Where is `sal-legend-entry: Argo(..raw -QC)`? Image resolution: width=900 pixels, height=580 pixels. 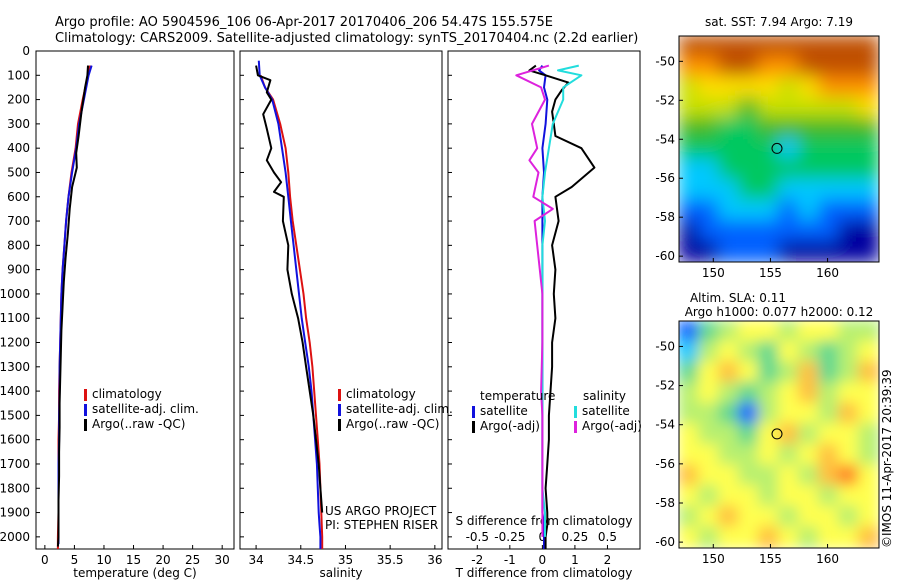 sal-legend-entry: Argo(..raw -QC) is located at coordinates (392, 424).